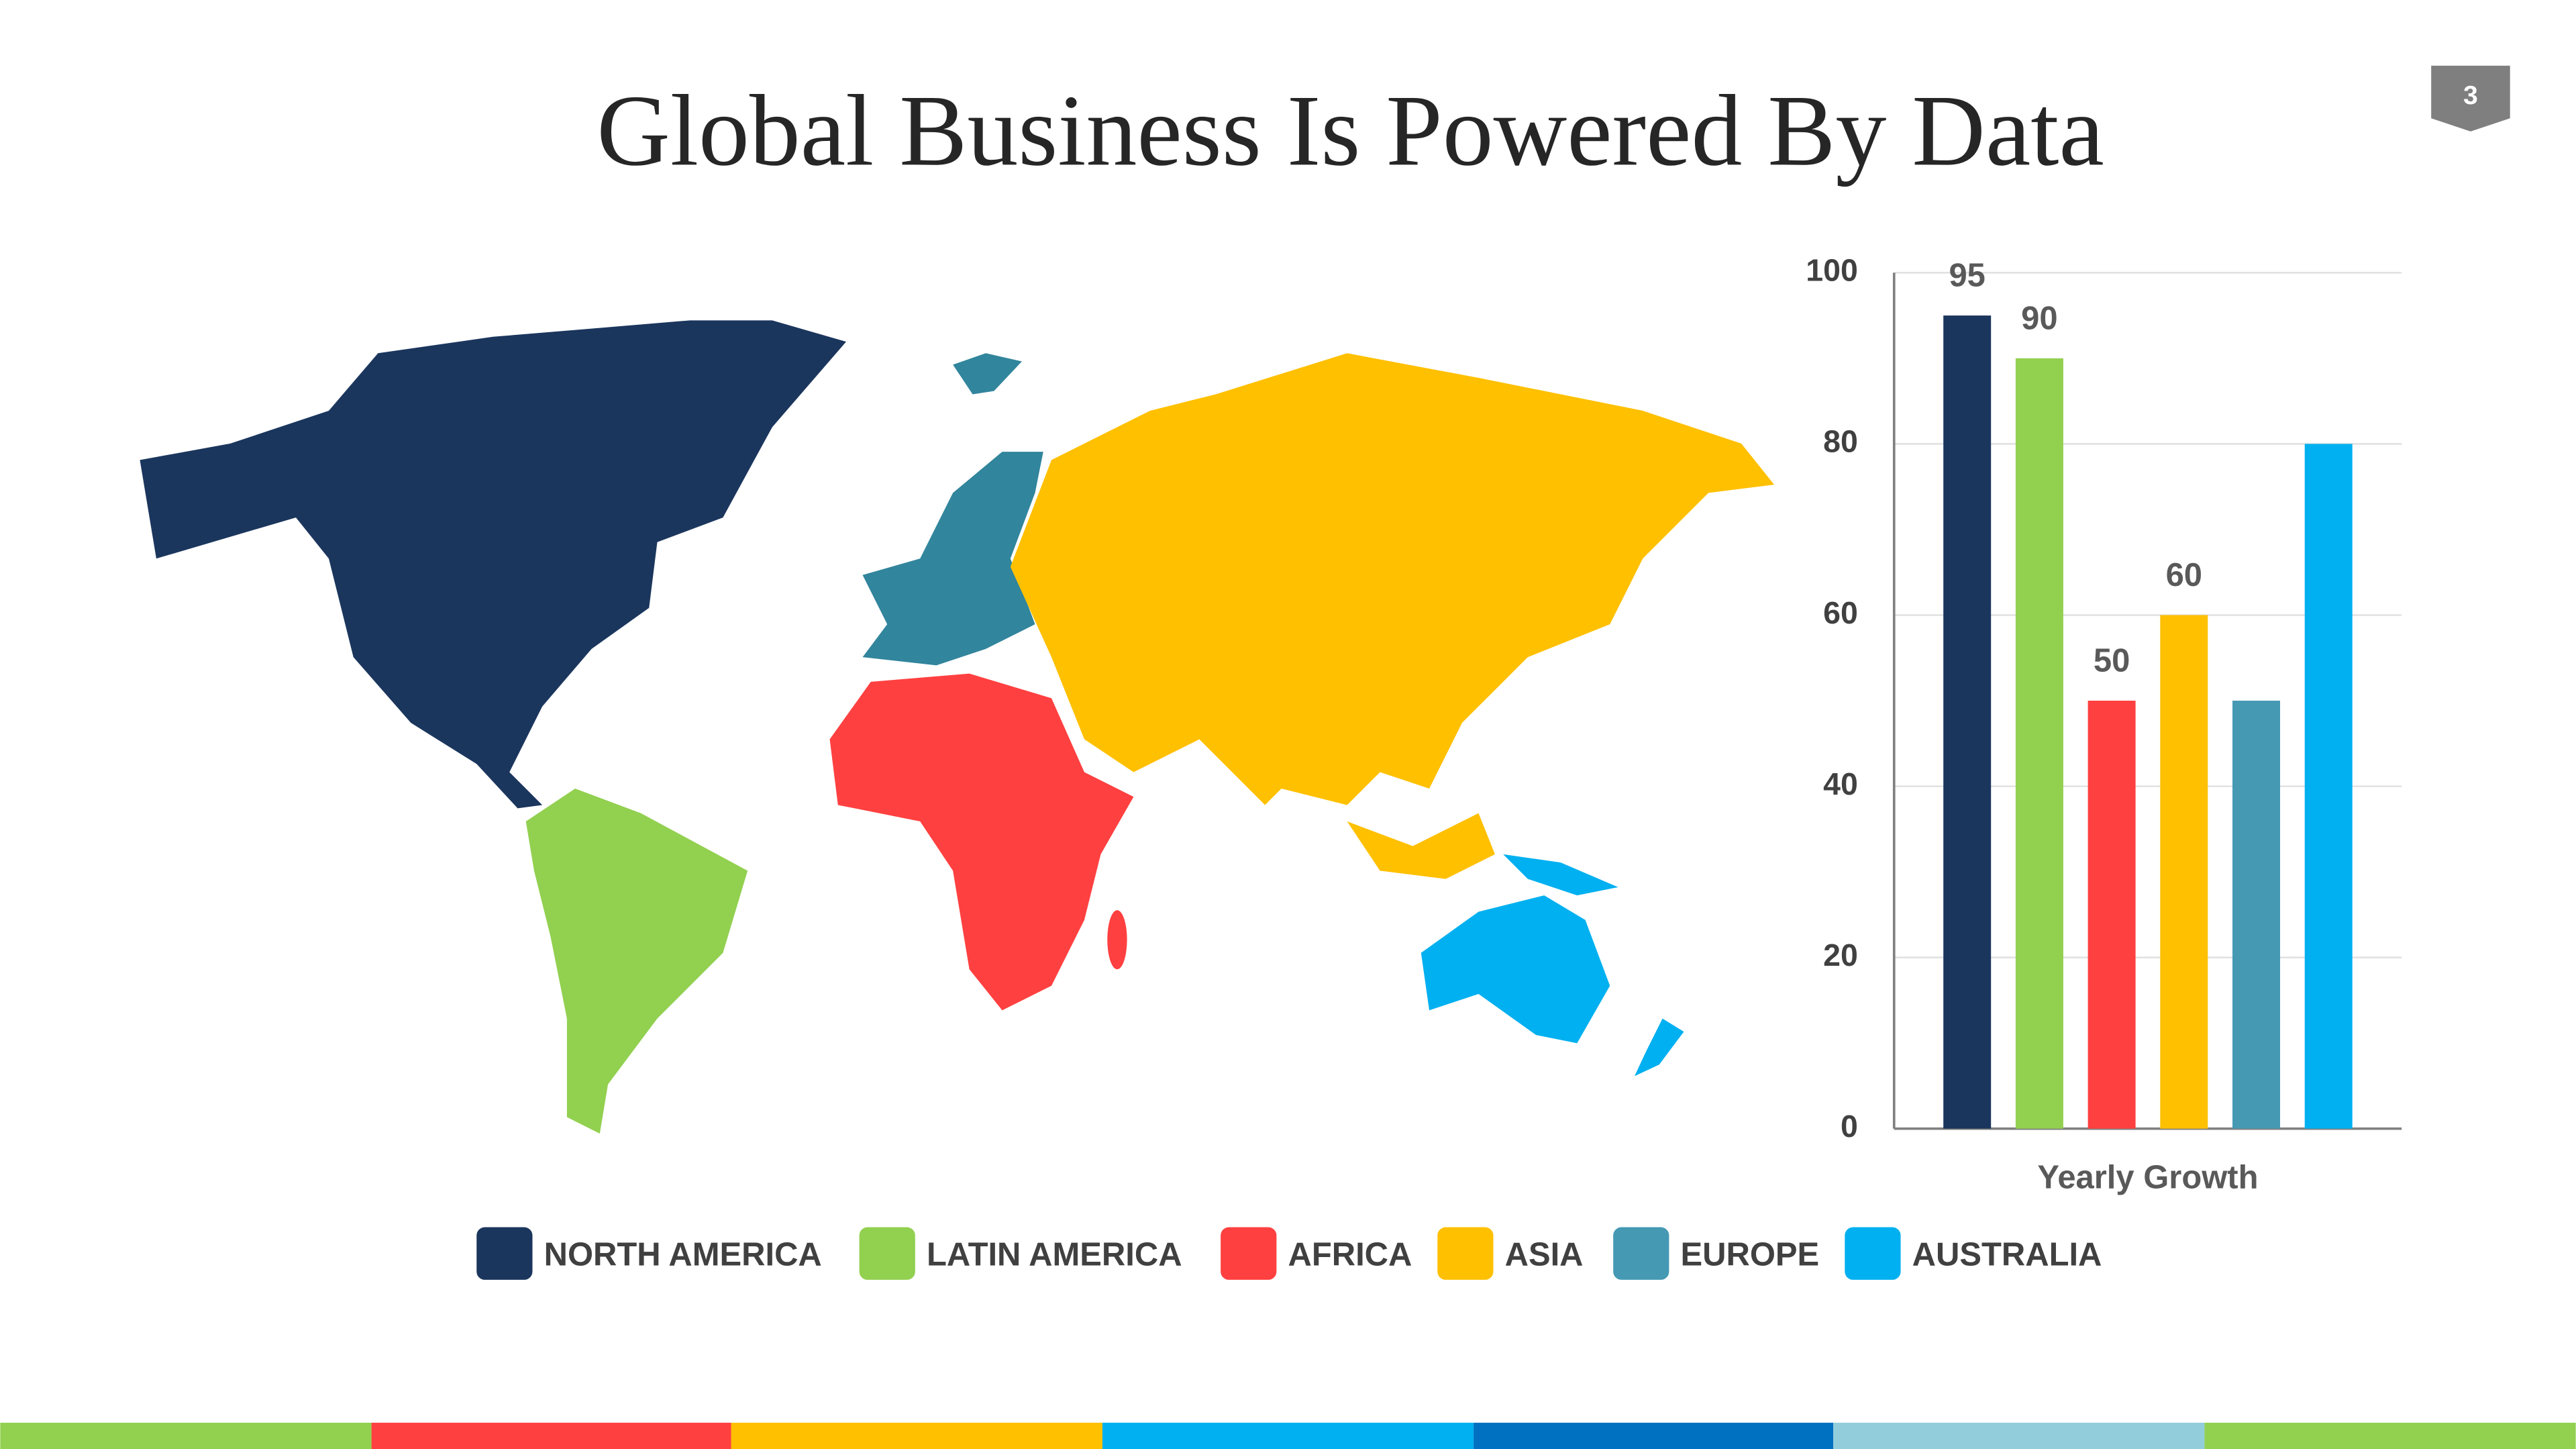  Describe the element at coordinates (1350, 130) in the screenshot. I see `title: Global Business Is Powered By Data` at that location.